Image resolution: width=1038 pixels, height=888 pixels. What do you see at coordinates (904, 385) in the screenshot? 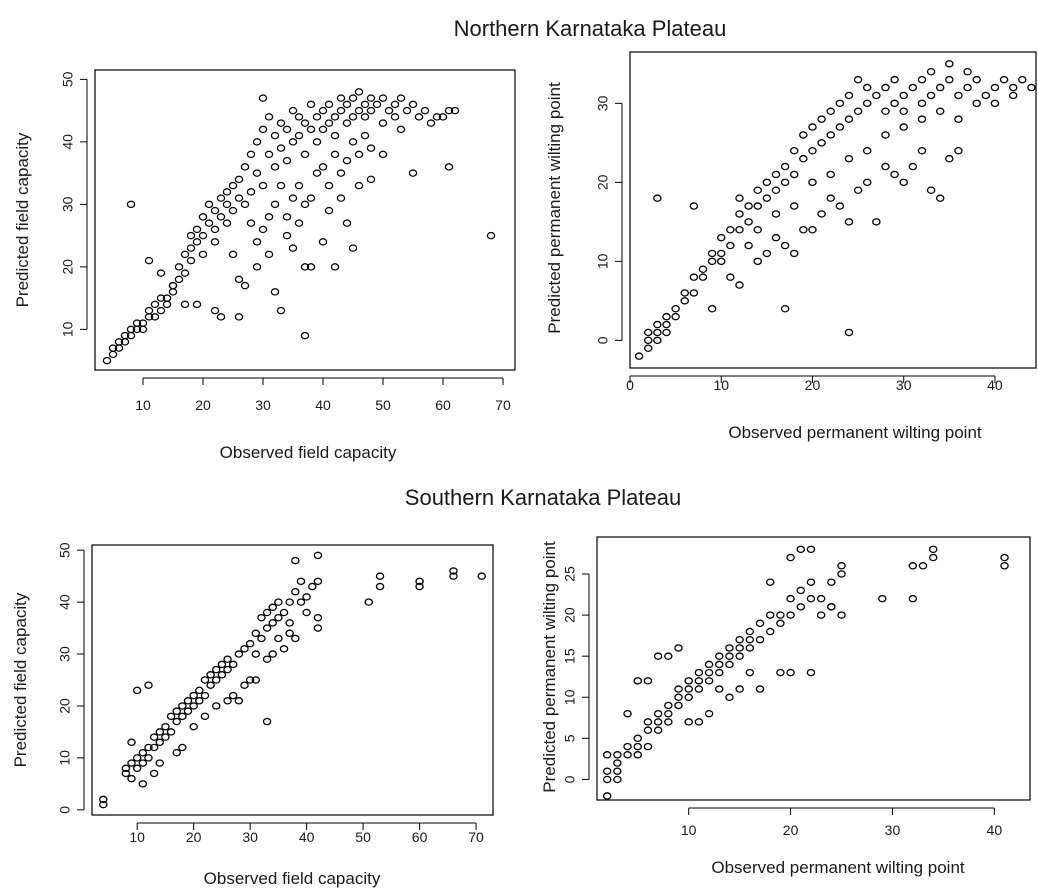
I see `x-tick-label: 30` at bounding box center [904, 385].